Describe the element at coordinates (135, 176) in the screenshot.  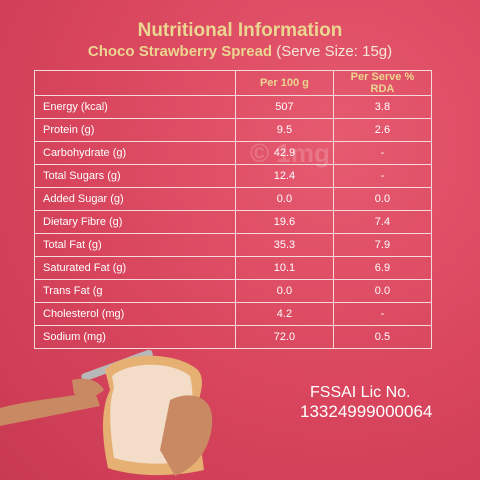
I see `nutrient-label: Total Sugars (g)` at that location.